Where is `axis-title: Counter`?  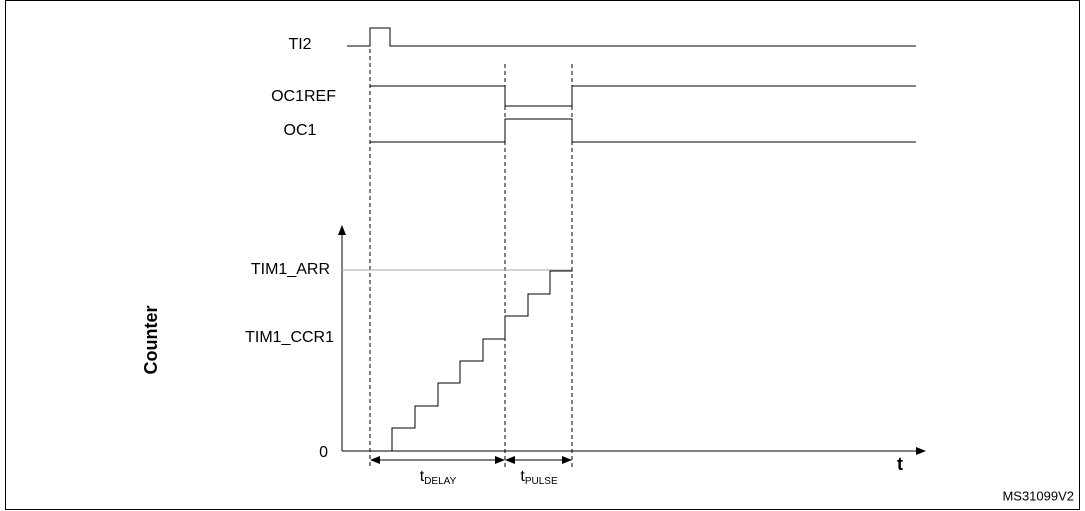
axis-title: Counter is located at coordinates (151, 340).